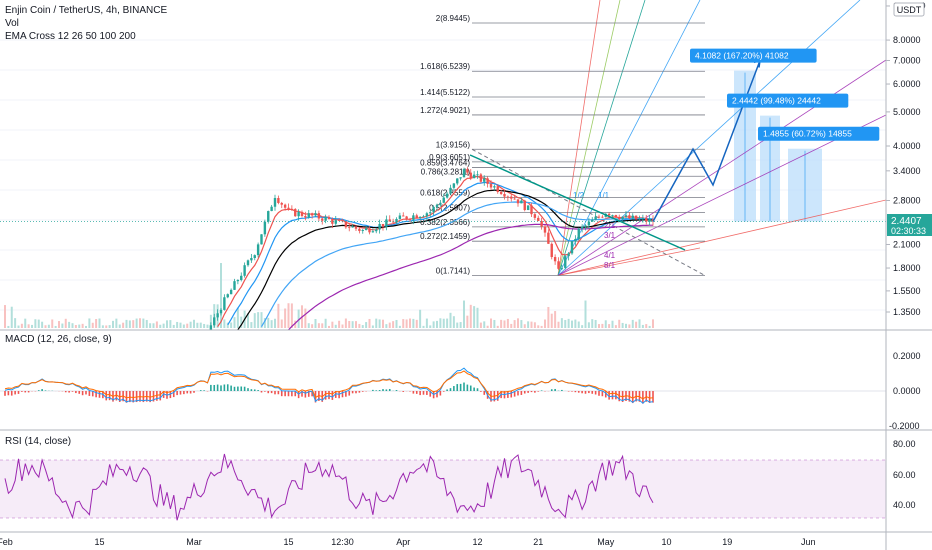 This screenshot has width=932, height=550. I want to click on fib-trend-line, so click(588, 212).